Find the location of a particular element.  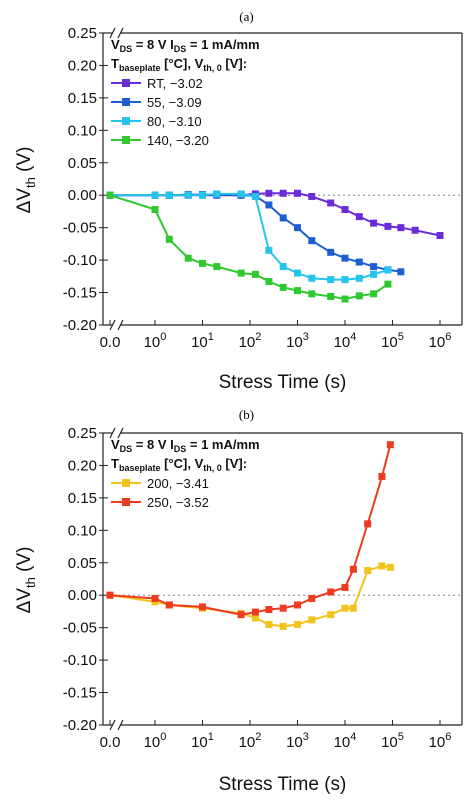

legend-entry: 55, −3.09 is located at coordinates (156, 102).